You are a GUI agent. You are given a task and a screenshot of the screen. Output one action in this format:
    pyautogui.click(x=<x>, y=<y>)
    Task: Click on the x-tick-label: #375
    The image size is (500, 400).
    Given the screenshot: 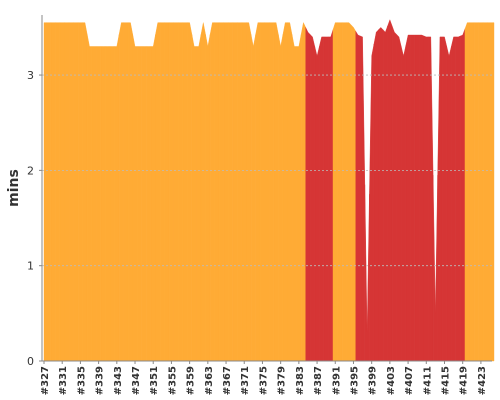 What is the action you would take?
    pyautogui.click(x=263, y=380)
    